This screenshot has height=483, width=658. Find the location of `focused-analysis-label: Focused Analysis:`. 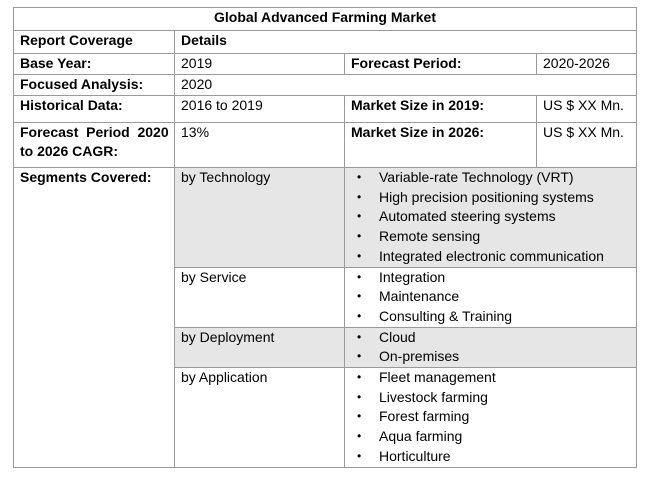

focused-analysis-label: Focused Analysis: is located at coordinates (94, 85).